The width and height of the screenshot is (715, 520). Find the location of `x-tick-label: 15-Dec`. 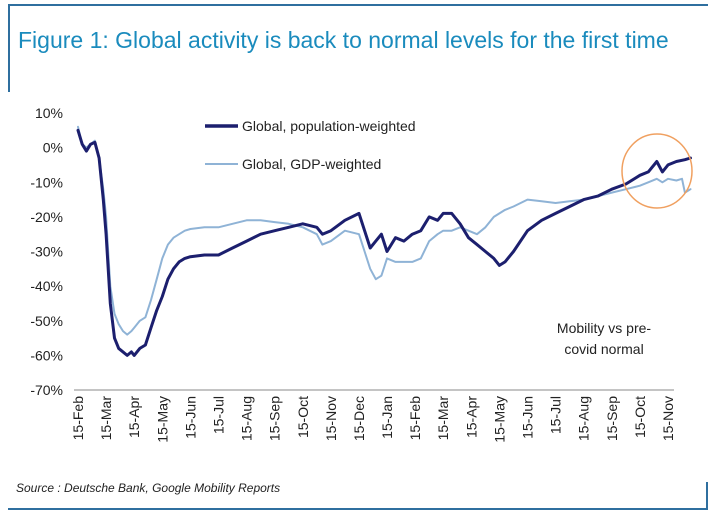

x-tick-label: 15-Dec is located at coordinates (359, 418).